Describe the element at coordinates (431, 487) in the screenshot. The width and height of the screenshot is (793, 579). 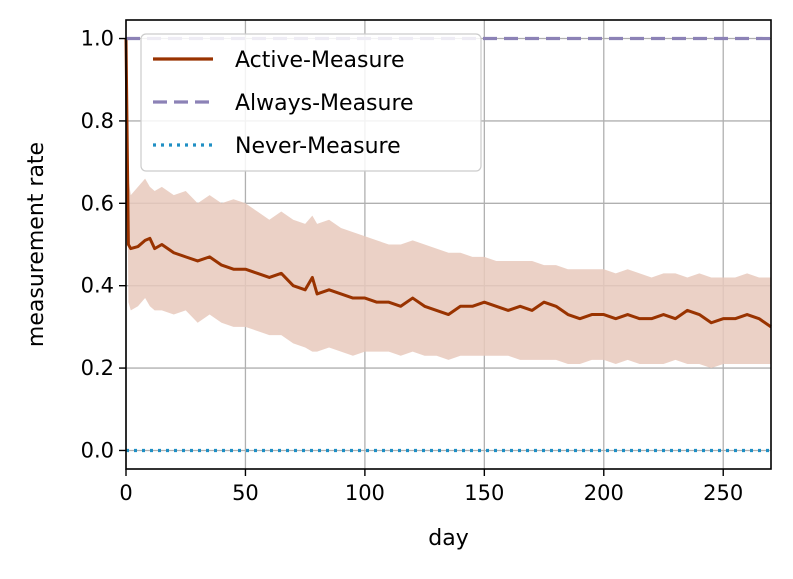
I see `x-axis-ticks: 0 50 100 150 200 250` at that location.